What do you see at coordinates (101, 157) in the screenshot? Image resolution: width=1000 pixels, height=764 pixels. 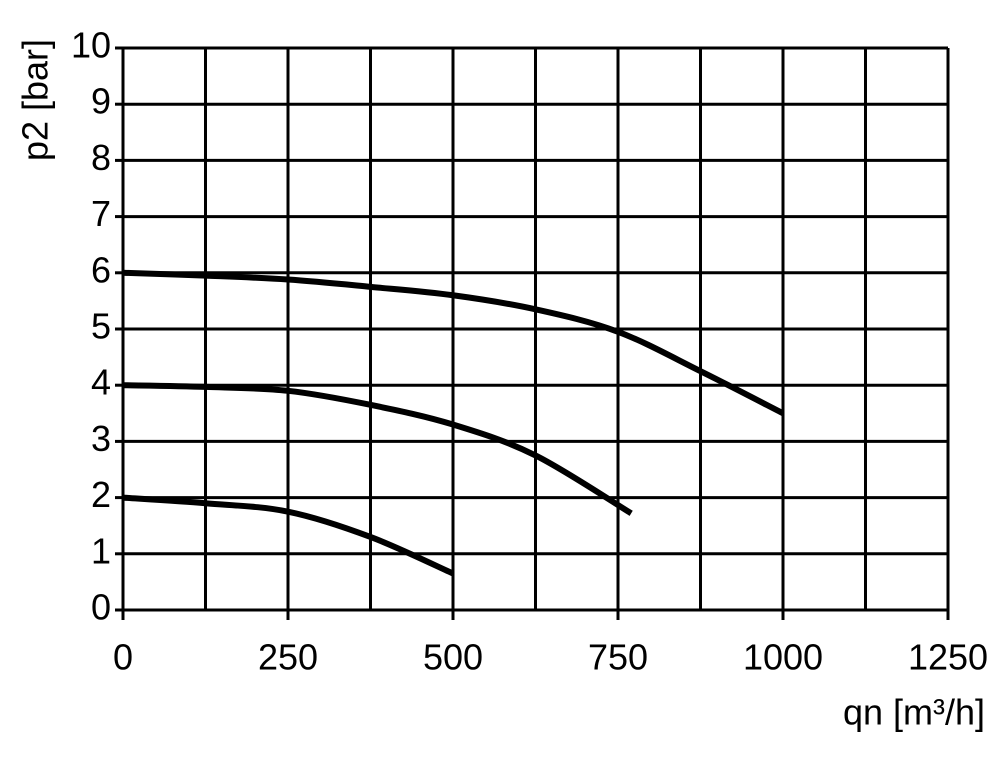 I see `y-tick-label: 8` at bounding box center [101, 157].